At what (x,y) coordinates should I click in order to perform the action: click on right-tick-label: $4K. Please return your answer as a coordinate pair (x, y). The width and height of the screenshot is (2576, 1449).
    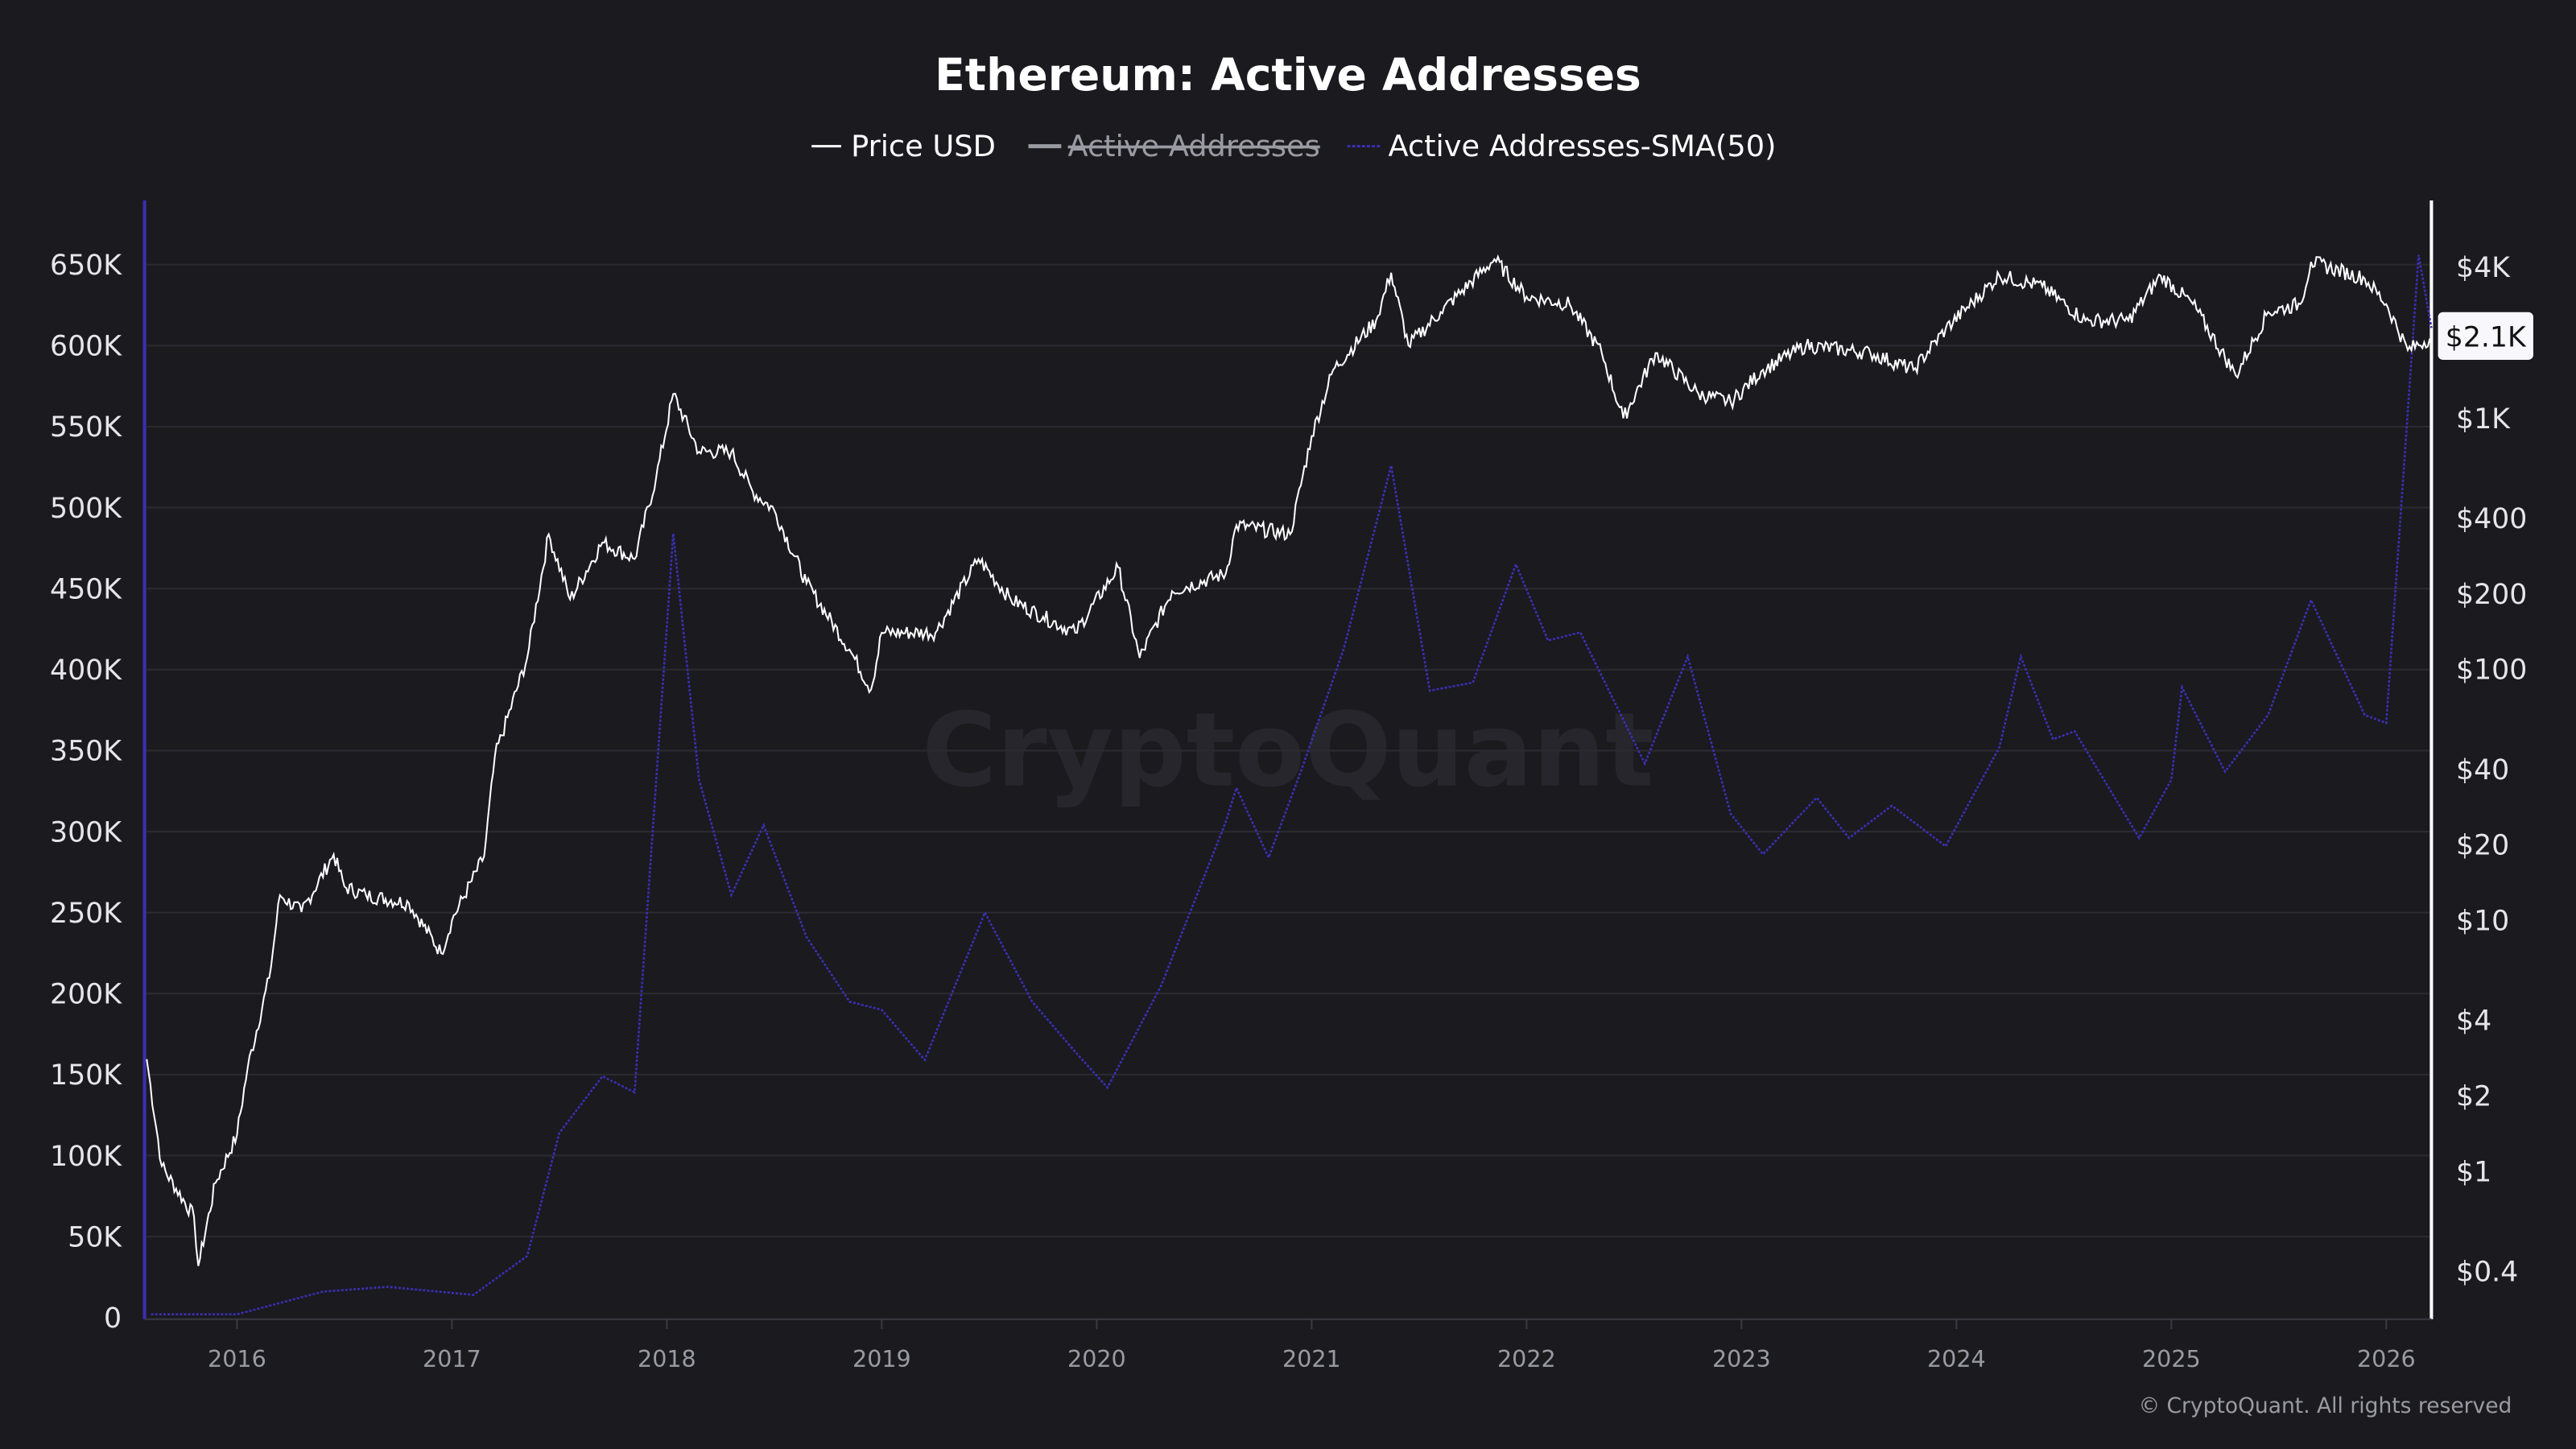
    Looking at the image, I should click on (2483, 268).